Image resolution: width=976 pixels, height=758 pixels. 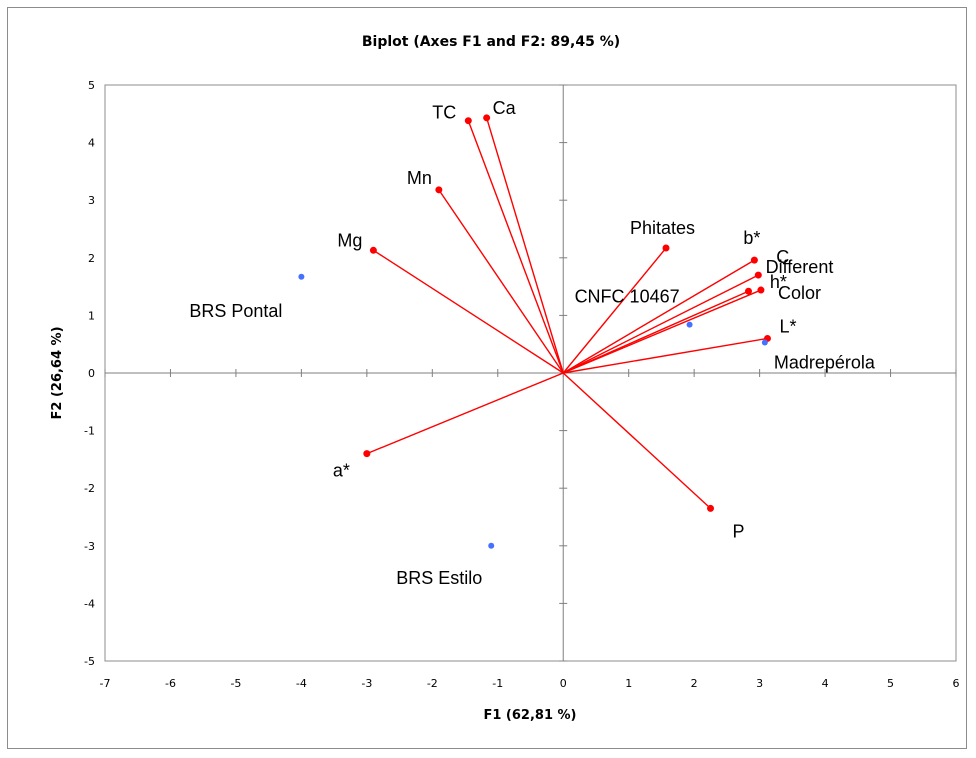 What do you see at coordinates (57, 372) in the screenshot?
I see `y-axis-title: F2 (26,64 %)` at bounding box center [57, 372].